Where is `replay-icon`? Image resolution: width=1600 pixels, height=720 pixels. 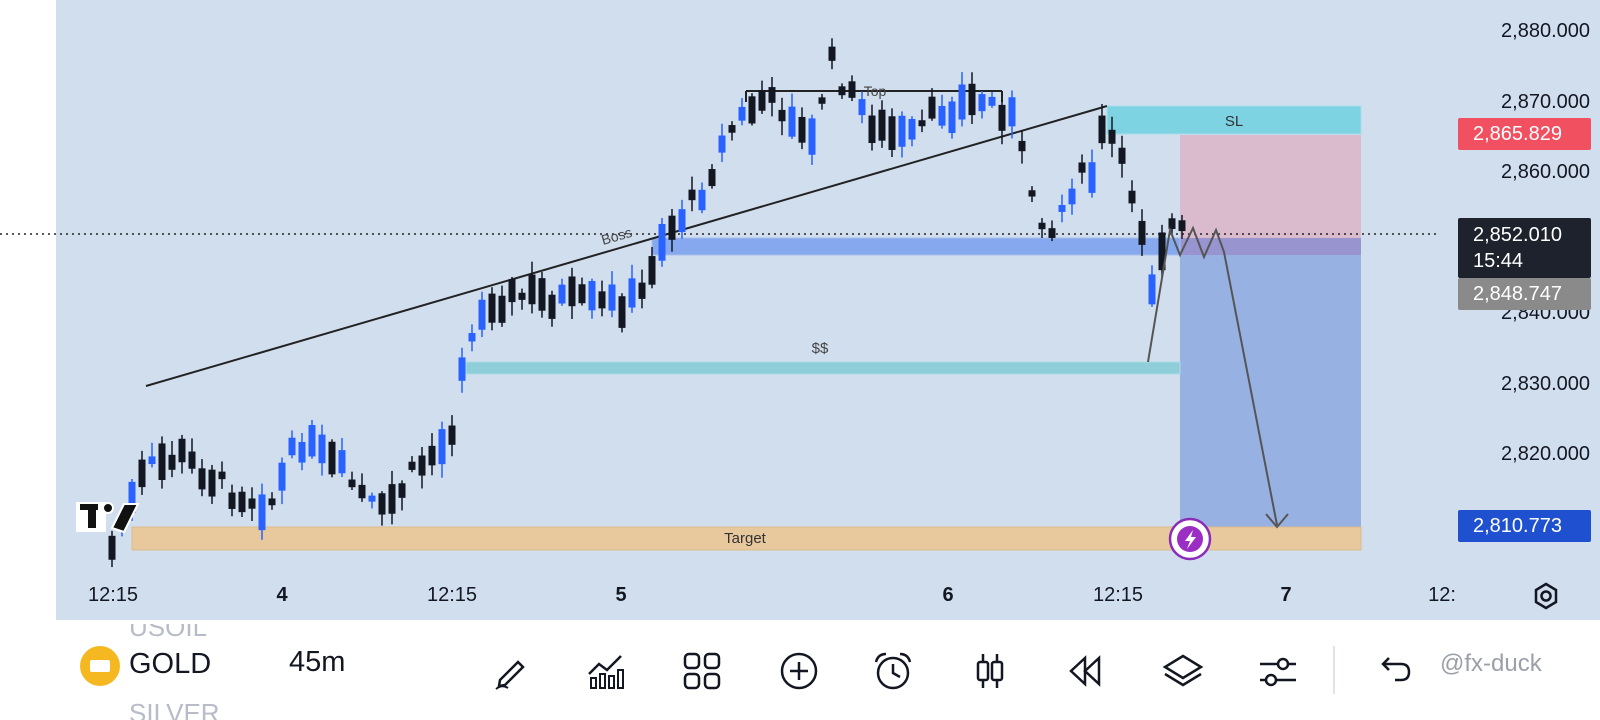 replay-icon is located at coordinates (1086, 671).